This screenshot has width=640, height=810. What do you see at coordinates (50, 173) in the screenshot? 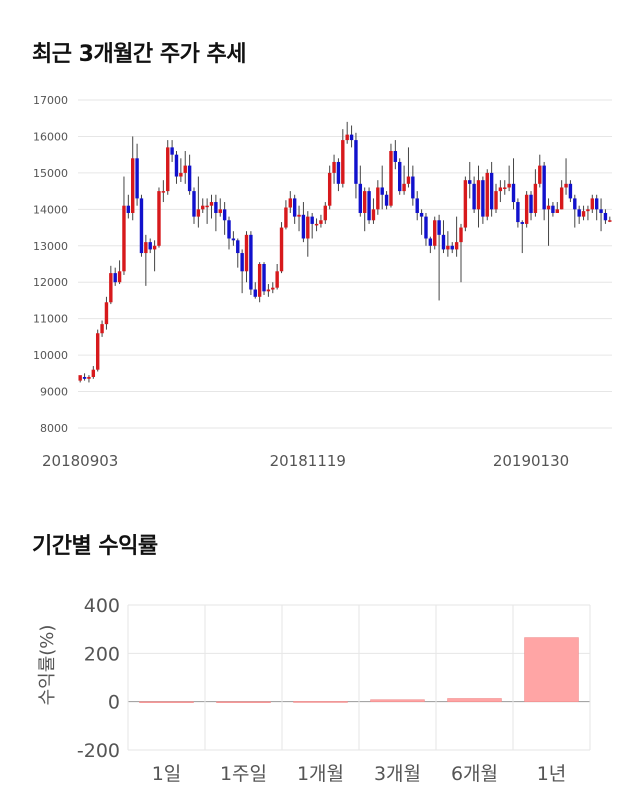
I see `price-y-tick-label: 15000` at bounding box center [50, 173].